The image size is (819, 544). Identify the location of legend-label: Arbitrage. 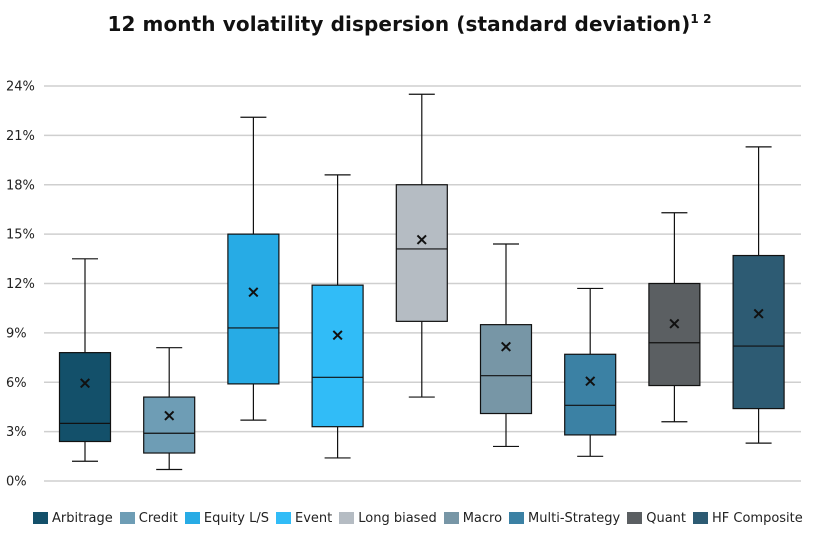
(82, 518).